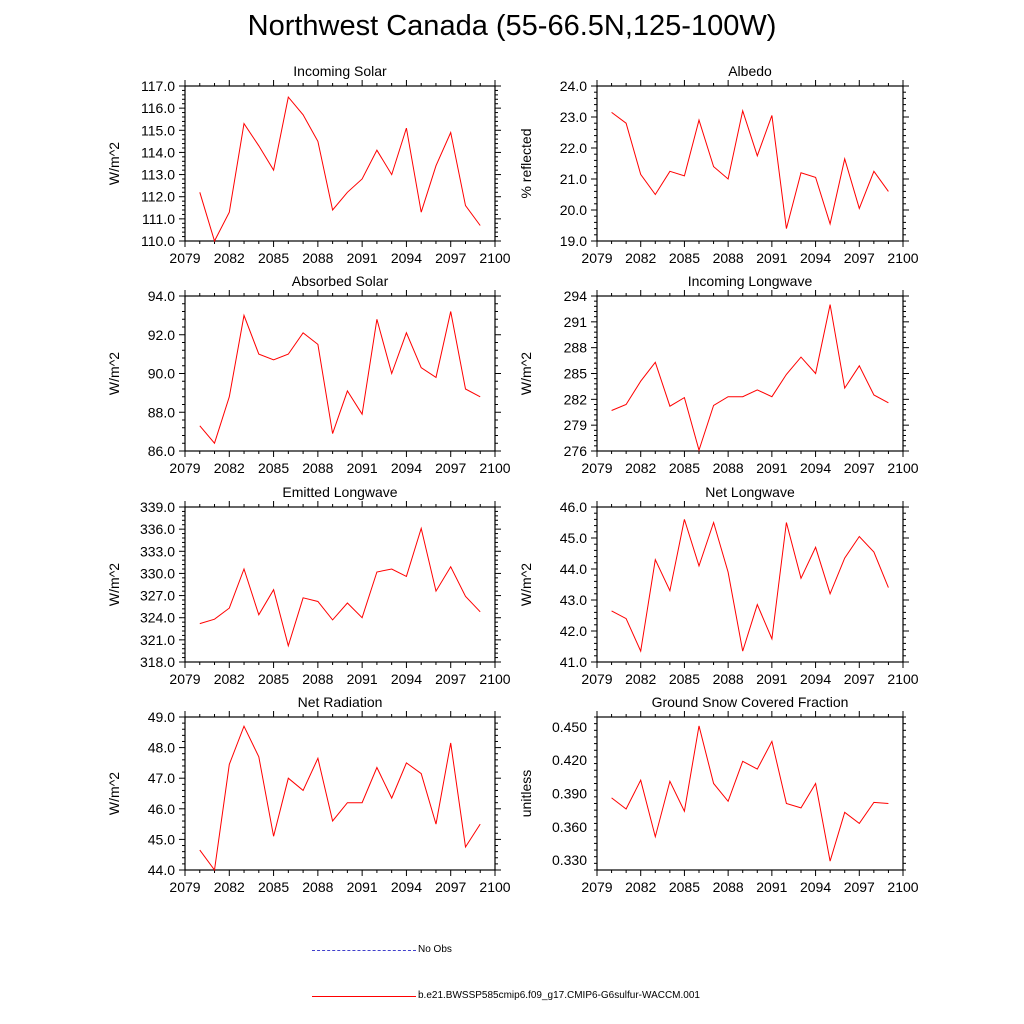 This screenshot has height=1024, width=1024. Describe the element at coordinates (684, 887) in the screenshot. I see `panel-7-xtick-label: 2085` at that location.